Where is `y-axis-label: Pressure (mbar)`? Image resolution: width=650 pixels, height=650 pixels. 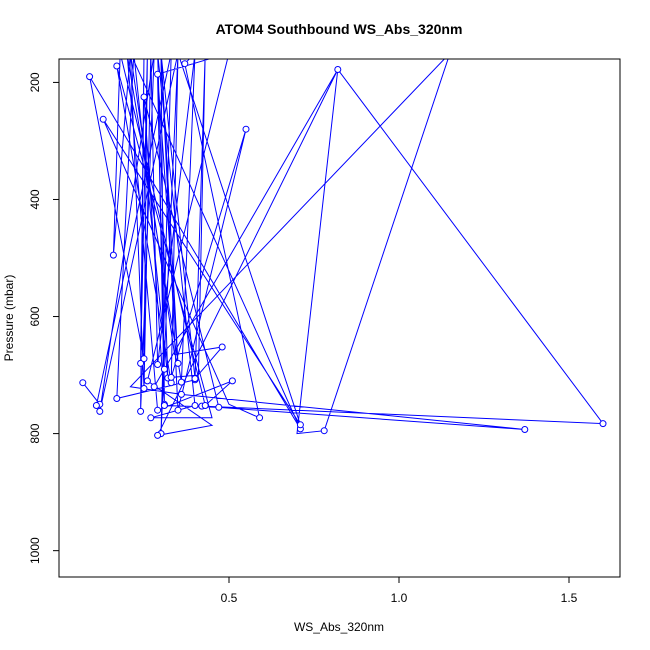 y-axis-label: Pressure (mbar) is located at coordinates (9, 318).